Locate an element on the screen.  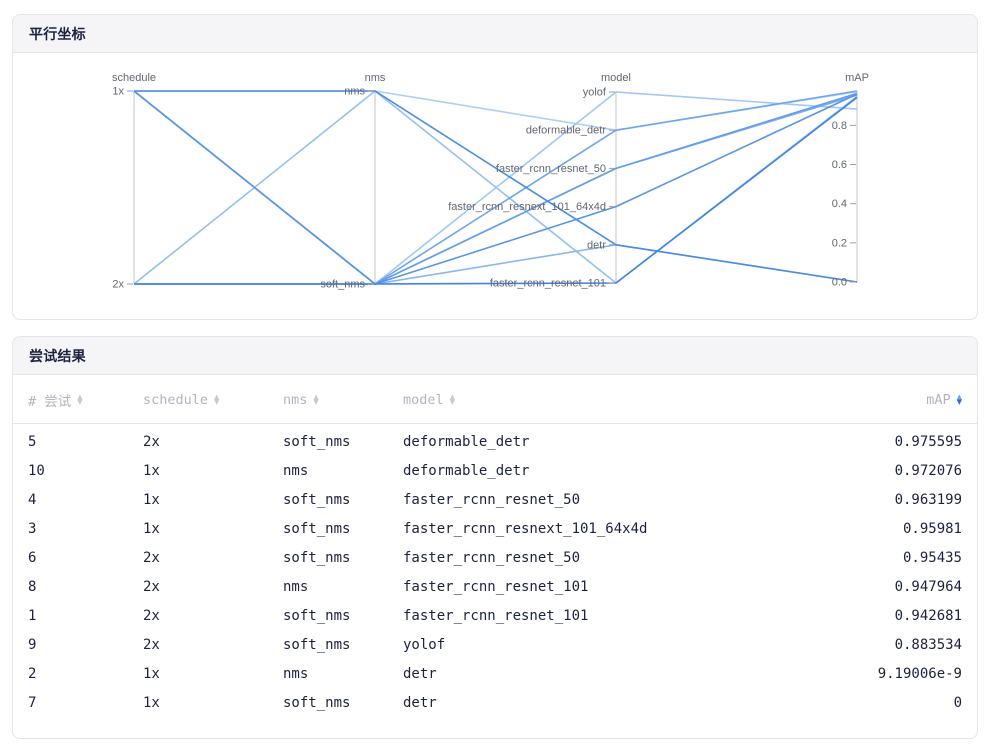
column-header-schedule: schedule ▲ ▼ is located at coordinates (213, 399).